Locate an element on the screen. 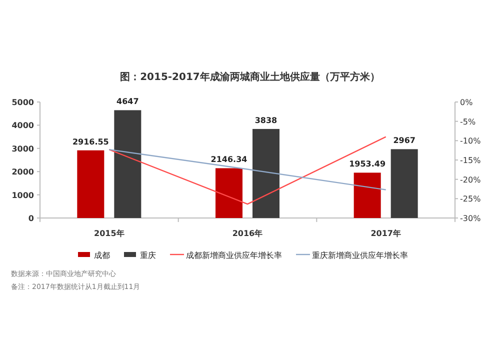  y2-tick-label: -15% is located at coordinates (471, 160).